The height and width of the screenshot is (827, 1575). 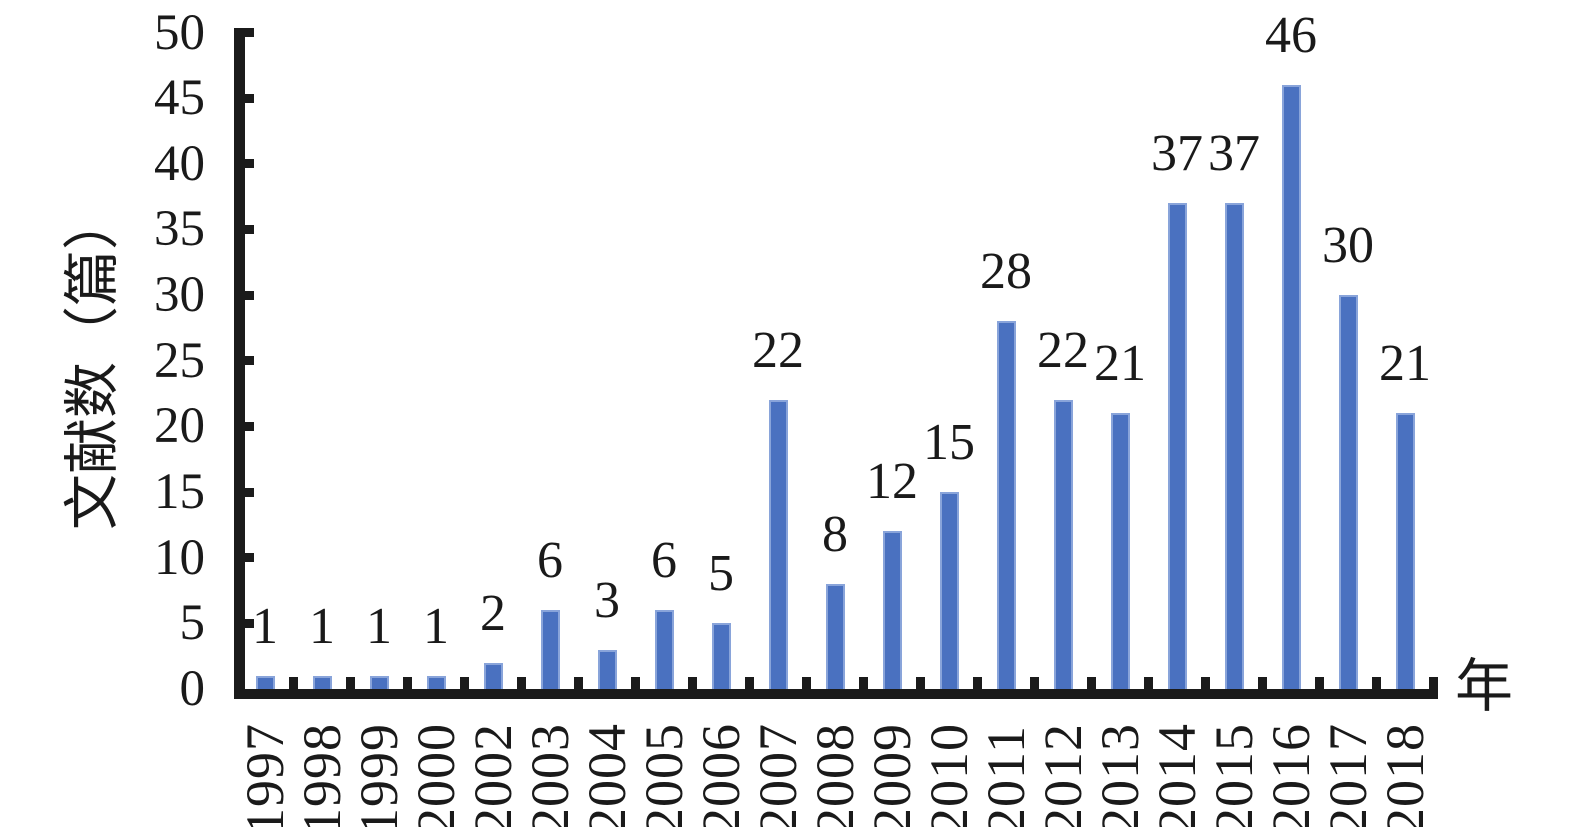 I want to click on y-tick-label: 50, so click(x=179, y=32).